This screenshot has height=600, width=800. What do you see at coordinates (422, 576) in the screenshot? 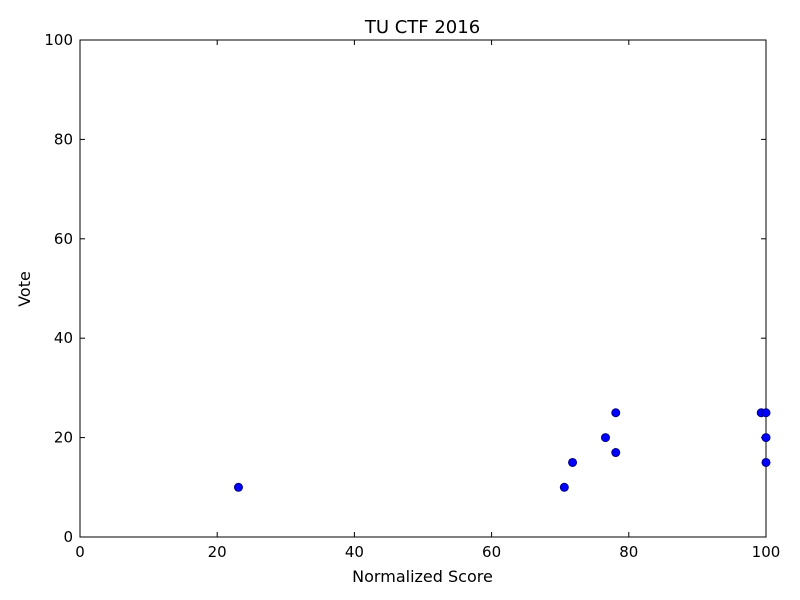
I see `x-axis-label: Normalized Score` at bounding box center [422, 576].